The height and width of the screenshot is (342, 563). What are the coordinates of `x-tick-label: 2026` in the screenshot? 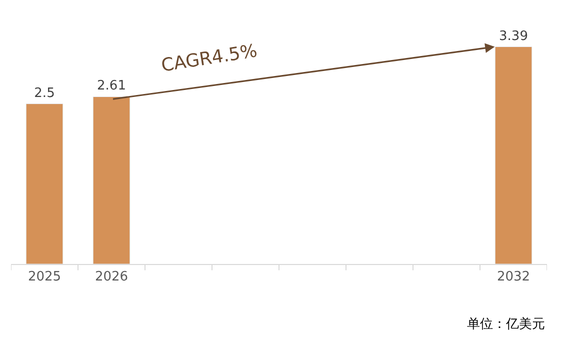 It's located at (111, 277).